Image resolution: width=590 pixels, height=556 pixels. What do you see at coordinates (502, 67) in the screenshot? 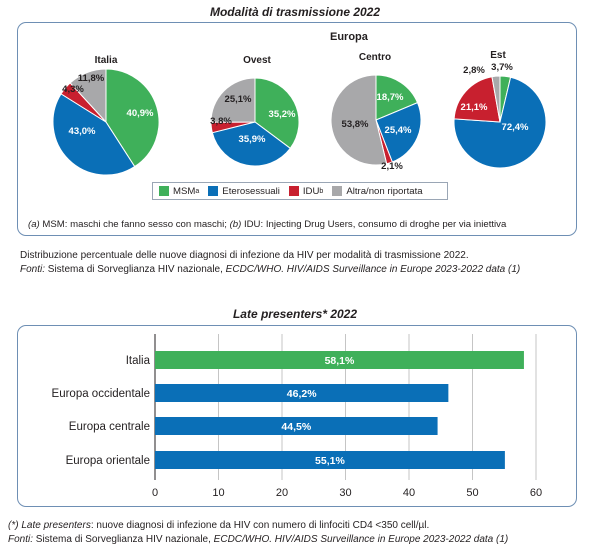
I see `pie-value-label-est-msm: 3,7%` at bounding box center [502, 67].